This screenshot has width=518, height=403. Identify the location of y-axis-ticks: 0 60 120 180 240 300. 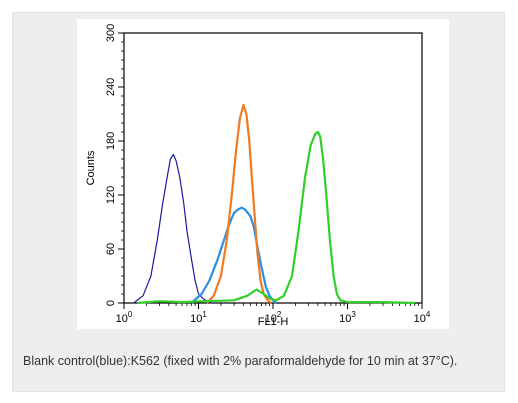
(114, 165).